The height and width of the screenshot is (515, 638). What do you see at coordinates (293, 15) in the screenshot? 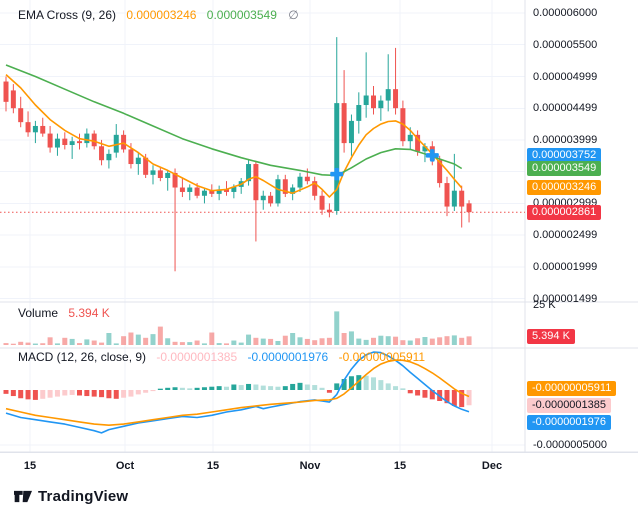
I see `empty-set-icon: ∅` at bounding box center [293, 15].